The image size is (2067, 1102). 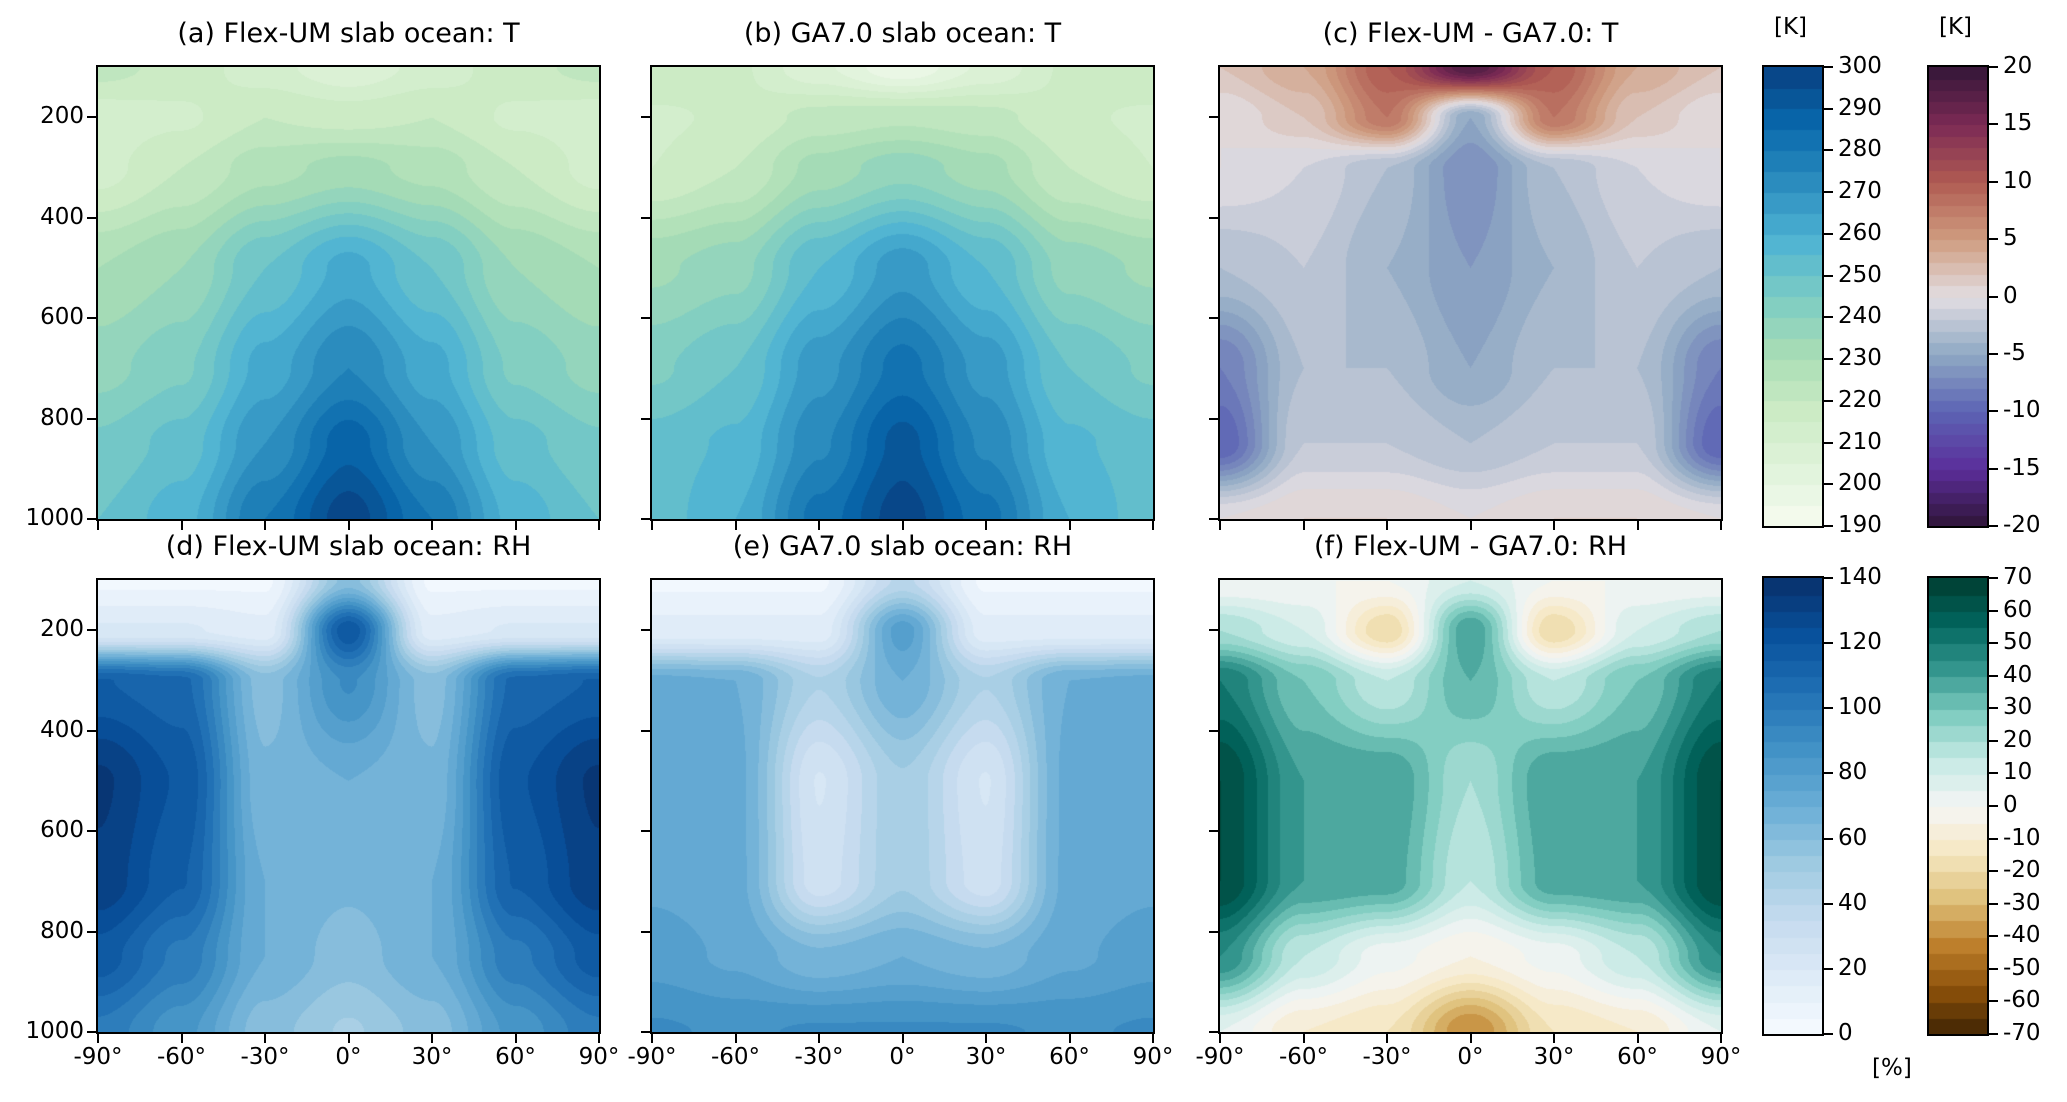 What do you see at coordinates (181, 1057) in the screenshot?
I see `x-tick-label: -60°` at bounding box center [181, 1057].